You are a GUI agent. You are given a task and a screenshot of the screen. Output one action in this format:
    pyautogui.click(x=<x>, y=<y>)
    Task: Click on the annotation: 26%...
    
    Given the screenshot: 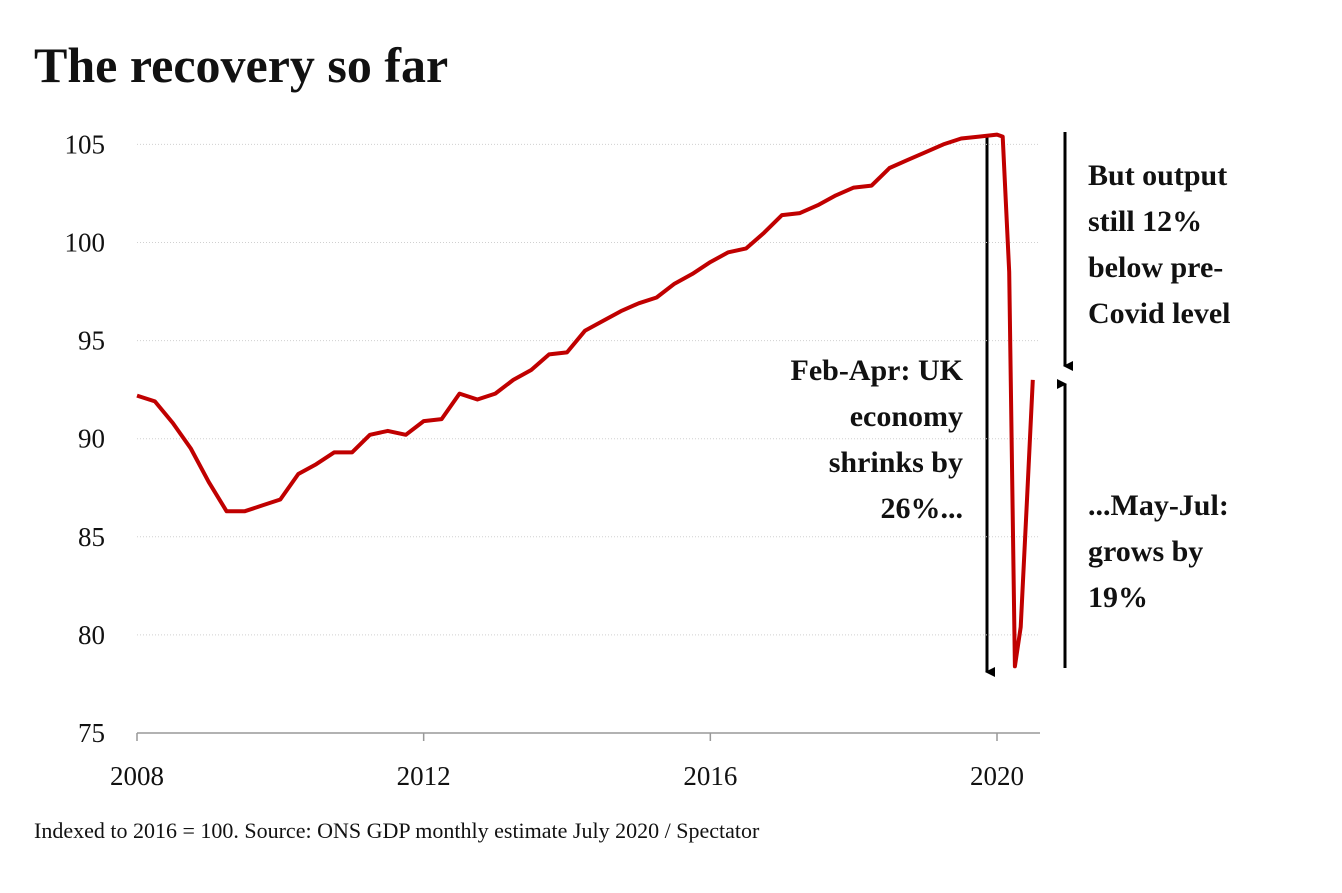 What is the action you would take?
    pyautogui.click(x=922, y=508)
    